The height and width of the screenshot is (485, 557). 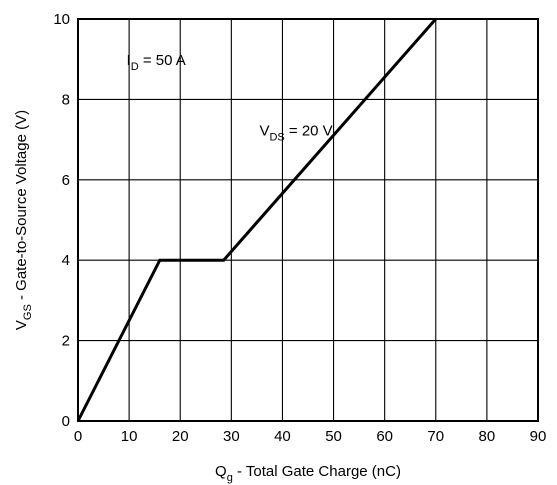 What do you see at coordinates (538, 436) in the screenshot?
I see `x-tick-label: 90` at bounding box center [538, 436].